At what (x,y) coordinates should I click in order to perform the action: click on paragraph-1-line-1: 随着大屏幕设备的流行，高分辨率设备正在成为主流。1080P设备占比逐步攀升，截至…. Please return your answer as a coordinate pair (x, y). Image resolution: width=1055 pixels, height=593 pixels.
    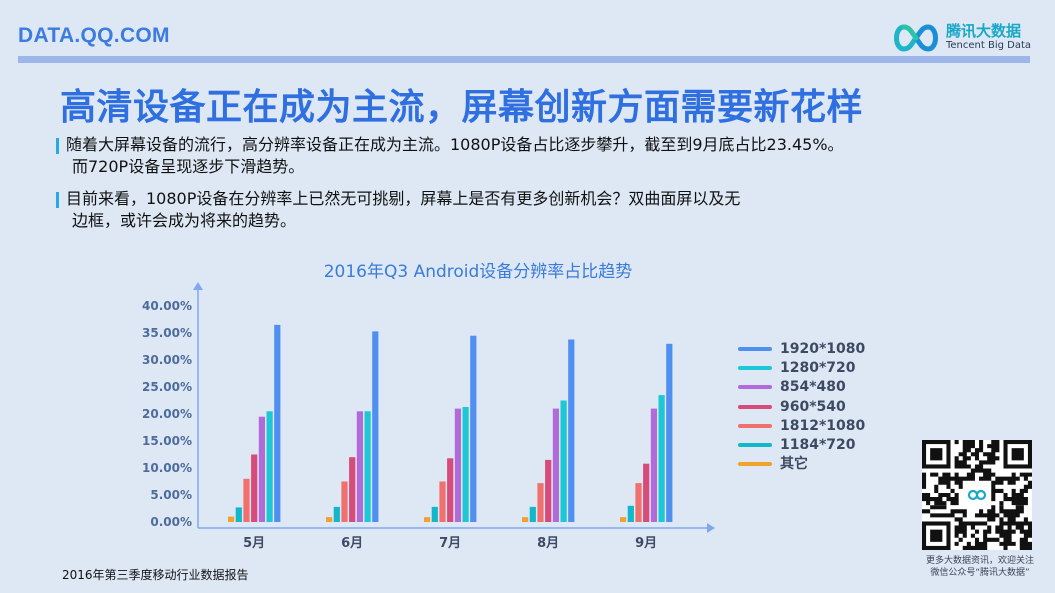
    Looking at the image, I should click on (455, 144).